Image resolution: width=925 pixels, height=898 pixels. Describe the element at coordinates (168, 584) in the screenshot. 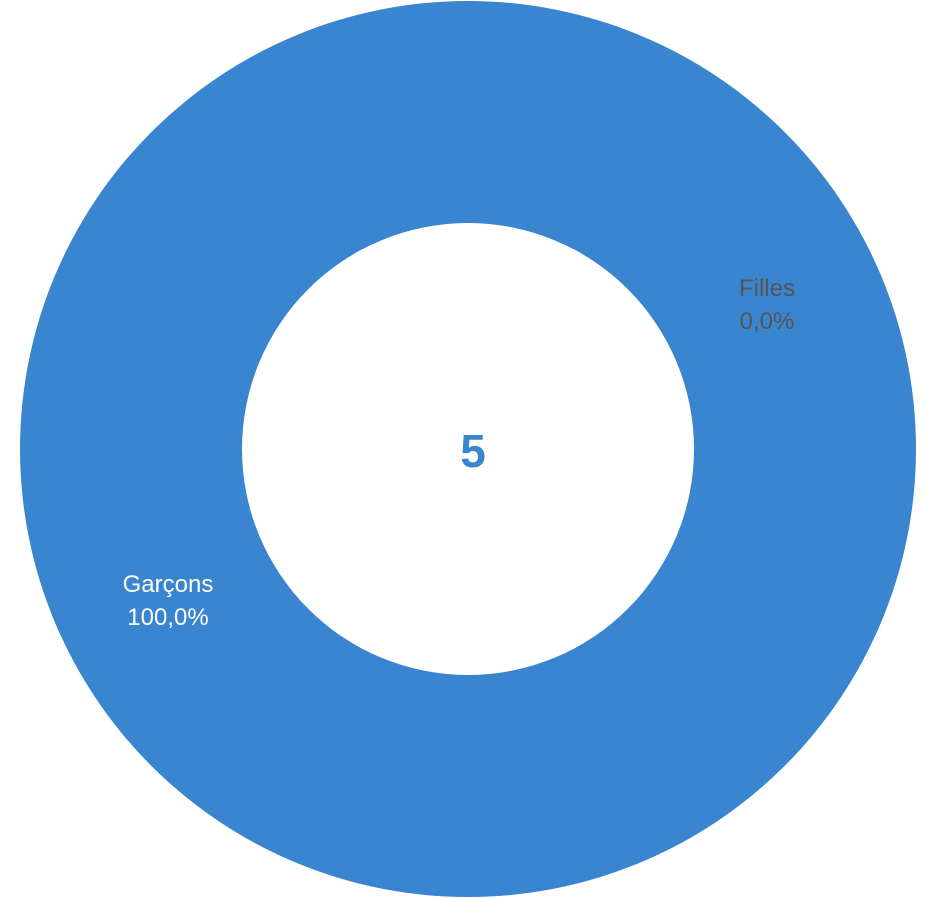

I see `slice-name-label: Garçons` at that location.